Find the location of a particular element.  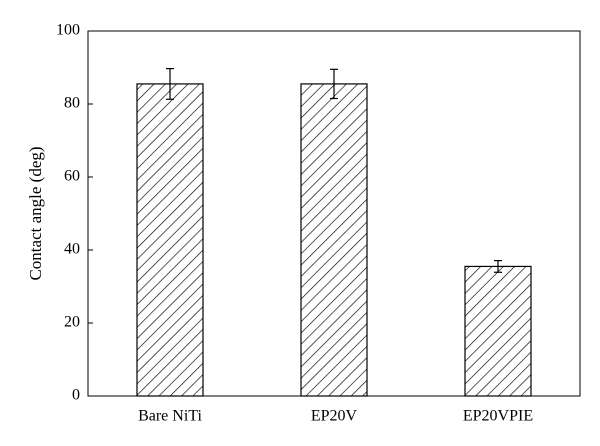

y-tick-label: 40 is located at coordinates (72, 249).